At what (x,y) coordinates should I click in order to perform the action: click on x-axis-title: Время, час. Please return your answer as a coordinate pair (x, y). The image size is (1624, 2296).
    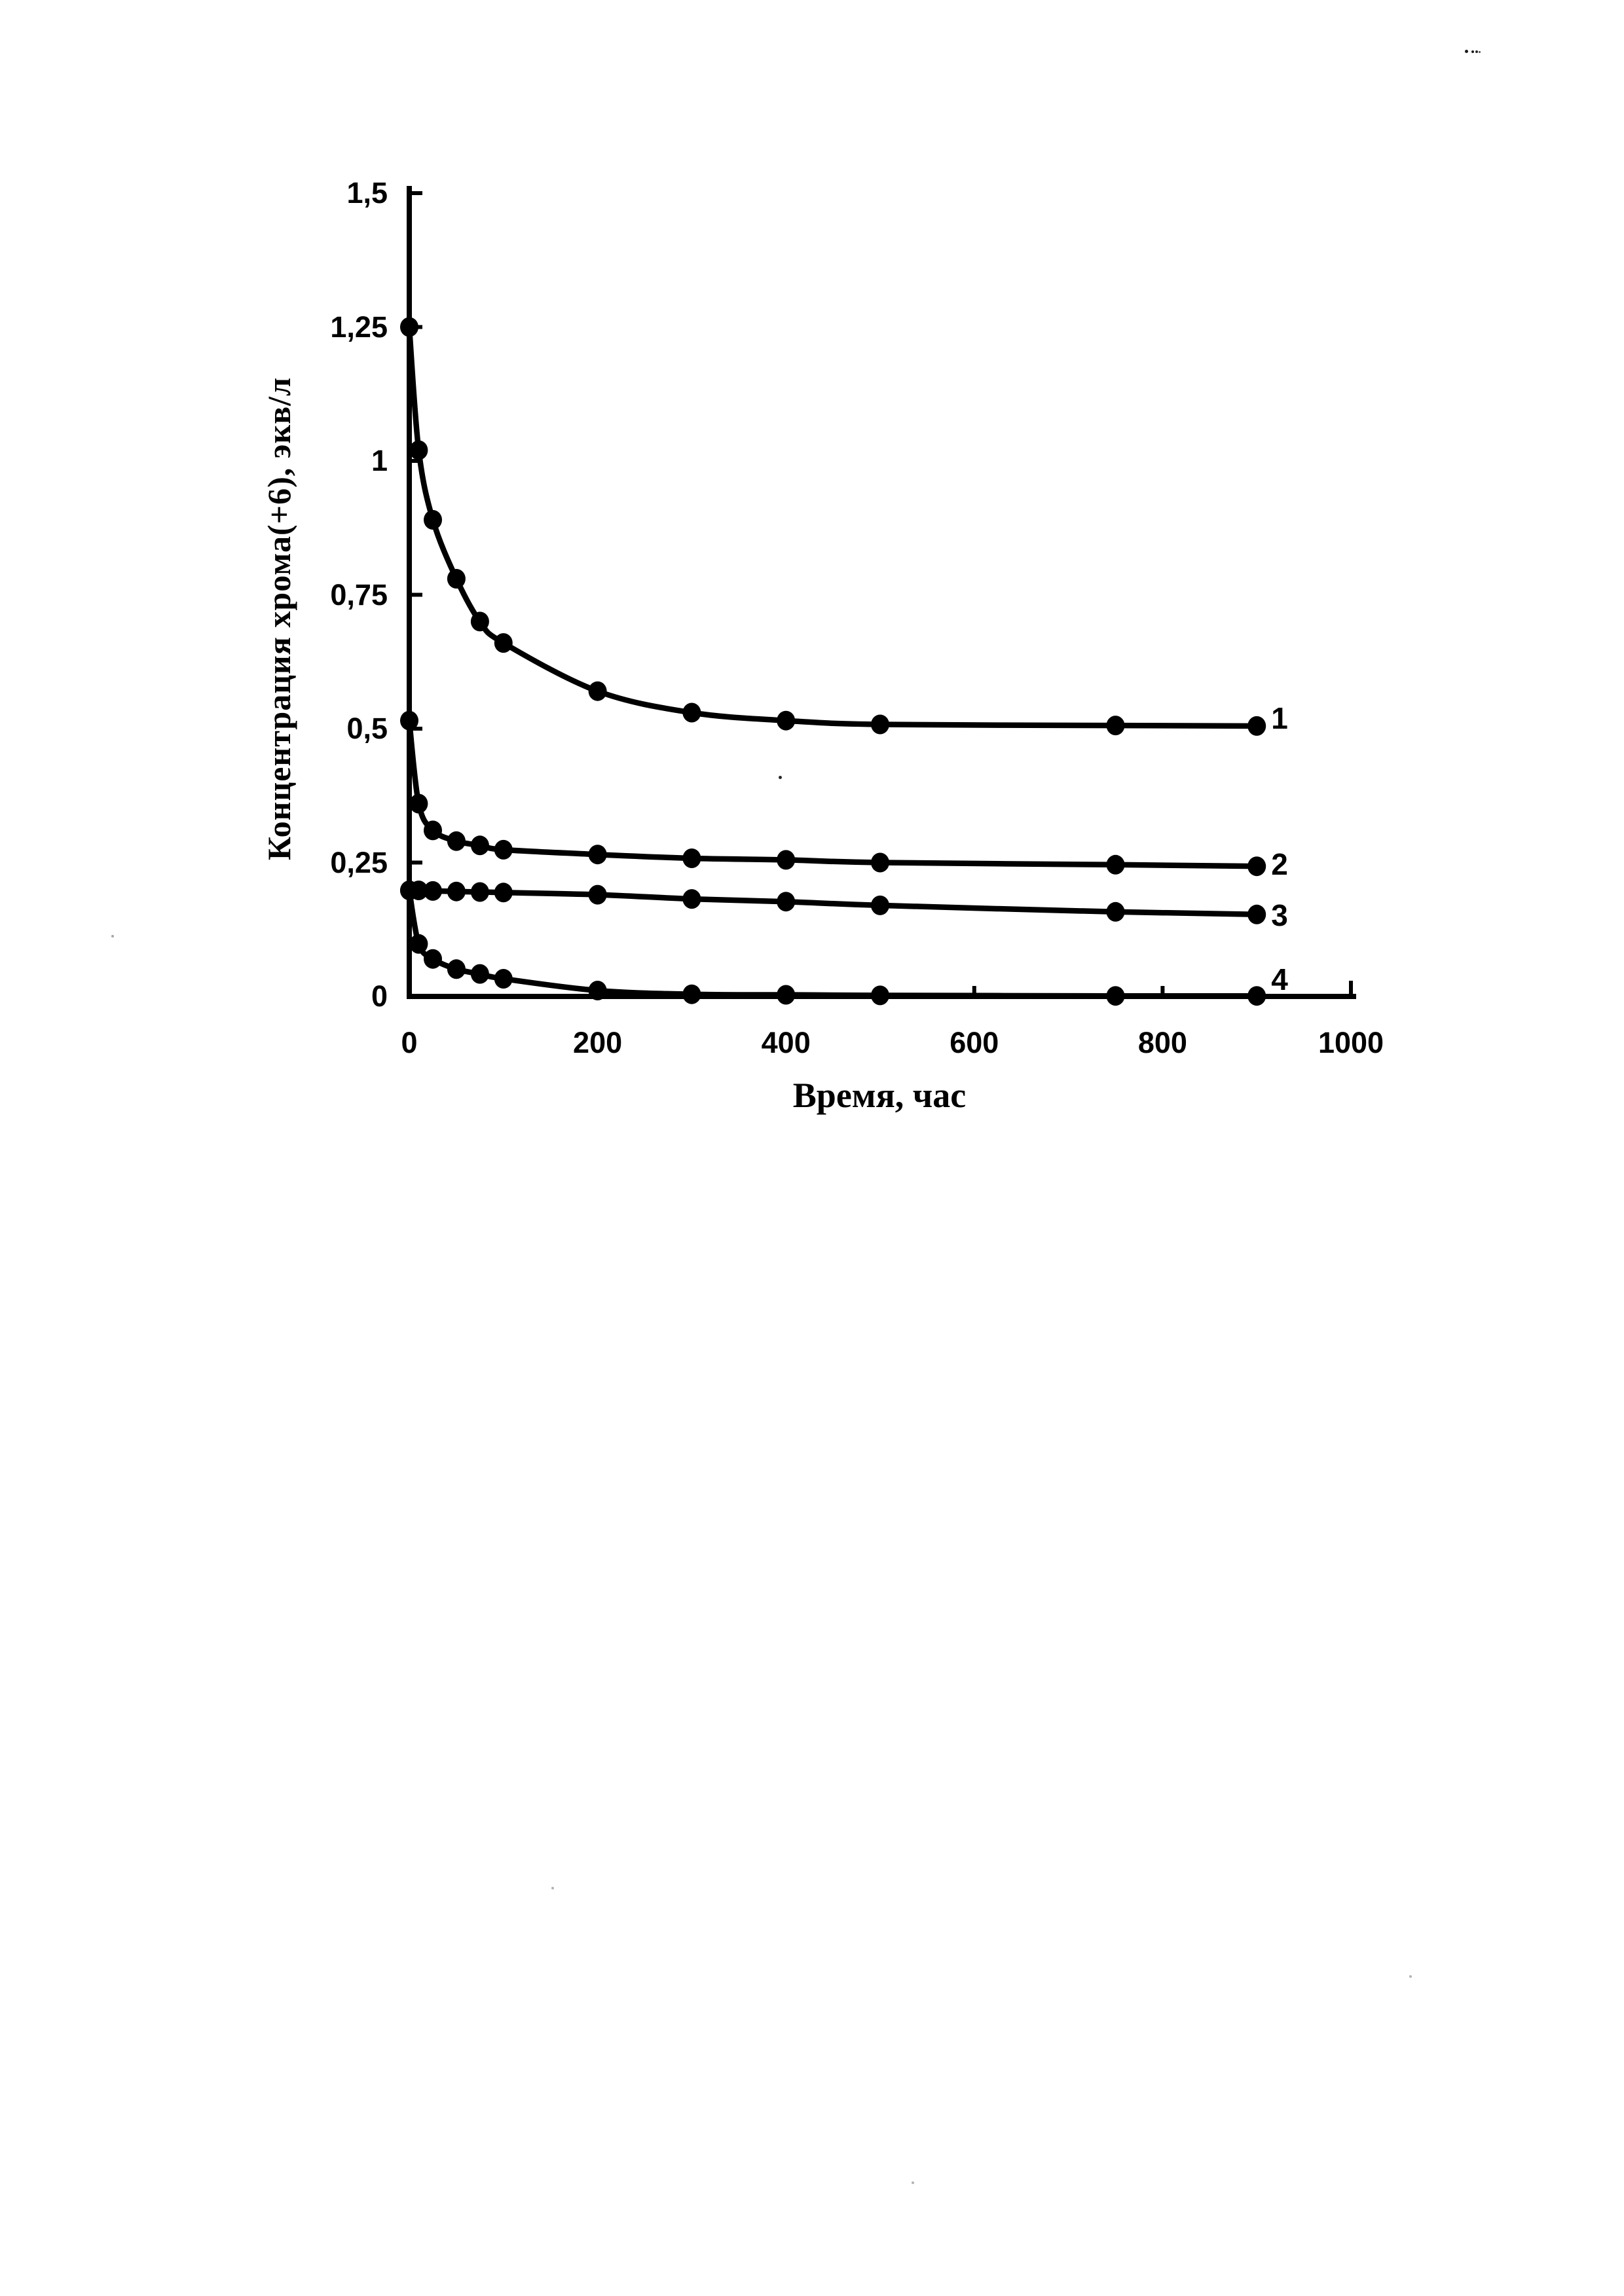
    Looking at the image, I should click on (879, 1095).